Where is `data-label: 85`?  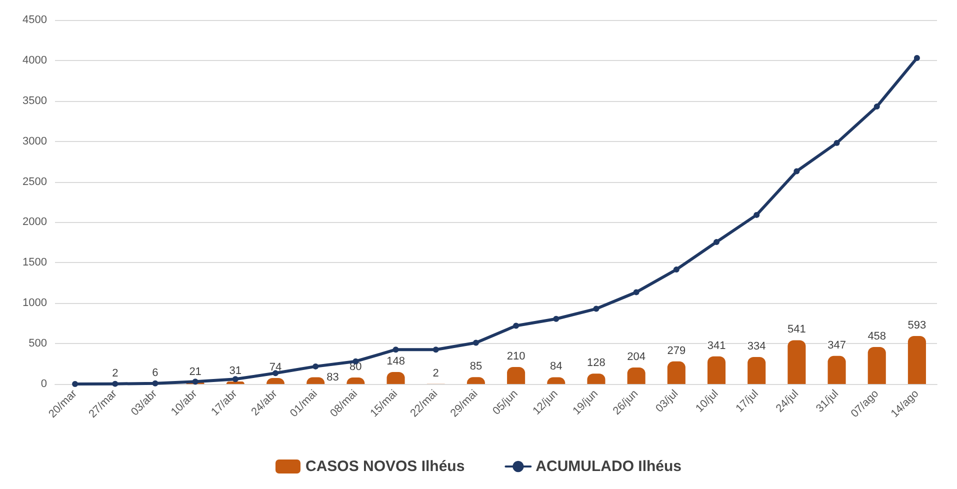
data-label: 85 is located at coordinates (476, 366).